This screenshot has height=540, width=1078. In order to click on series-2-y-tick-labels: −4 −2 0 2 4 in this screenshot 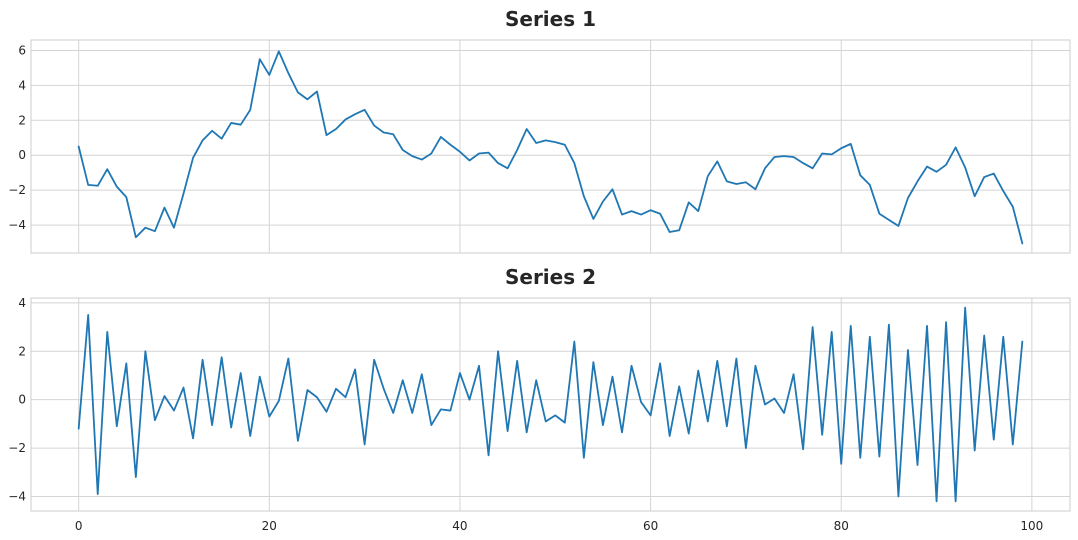, I will do `click(17, 400)`.